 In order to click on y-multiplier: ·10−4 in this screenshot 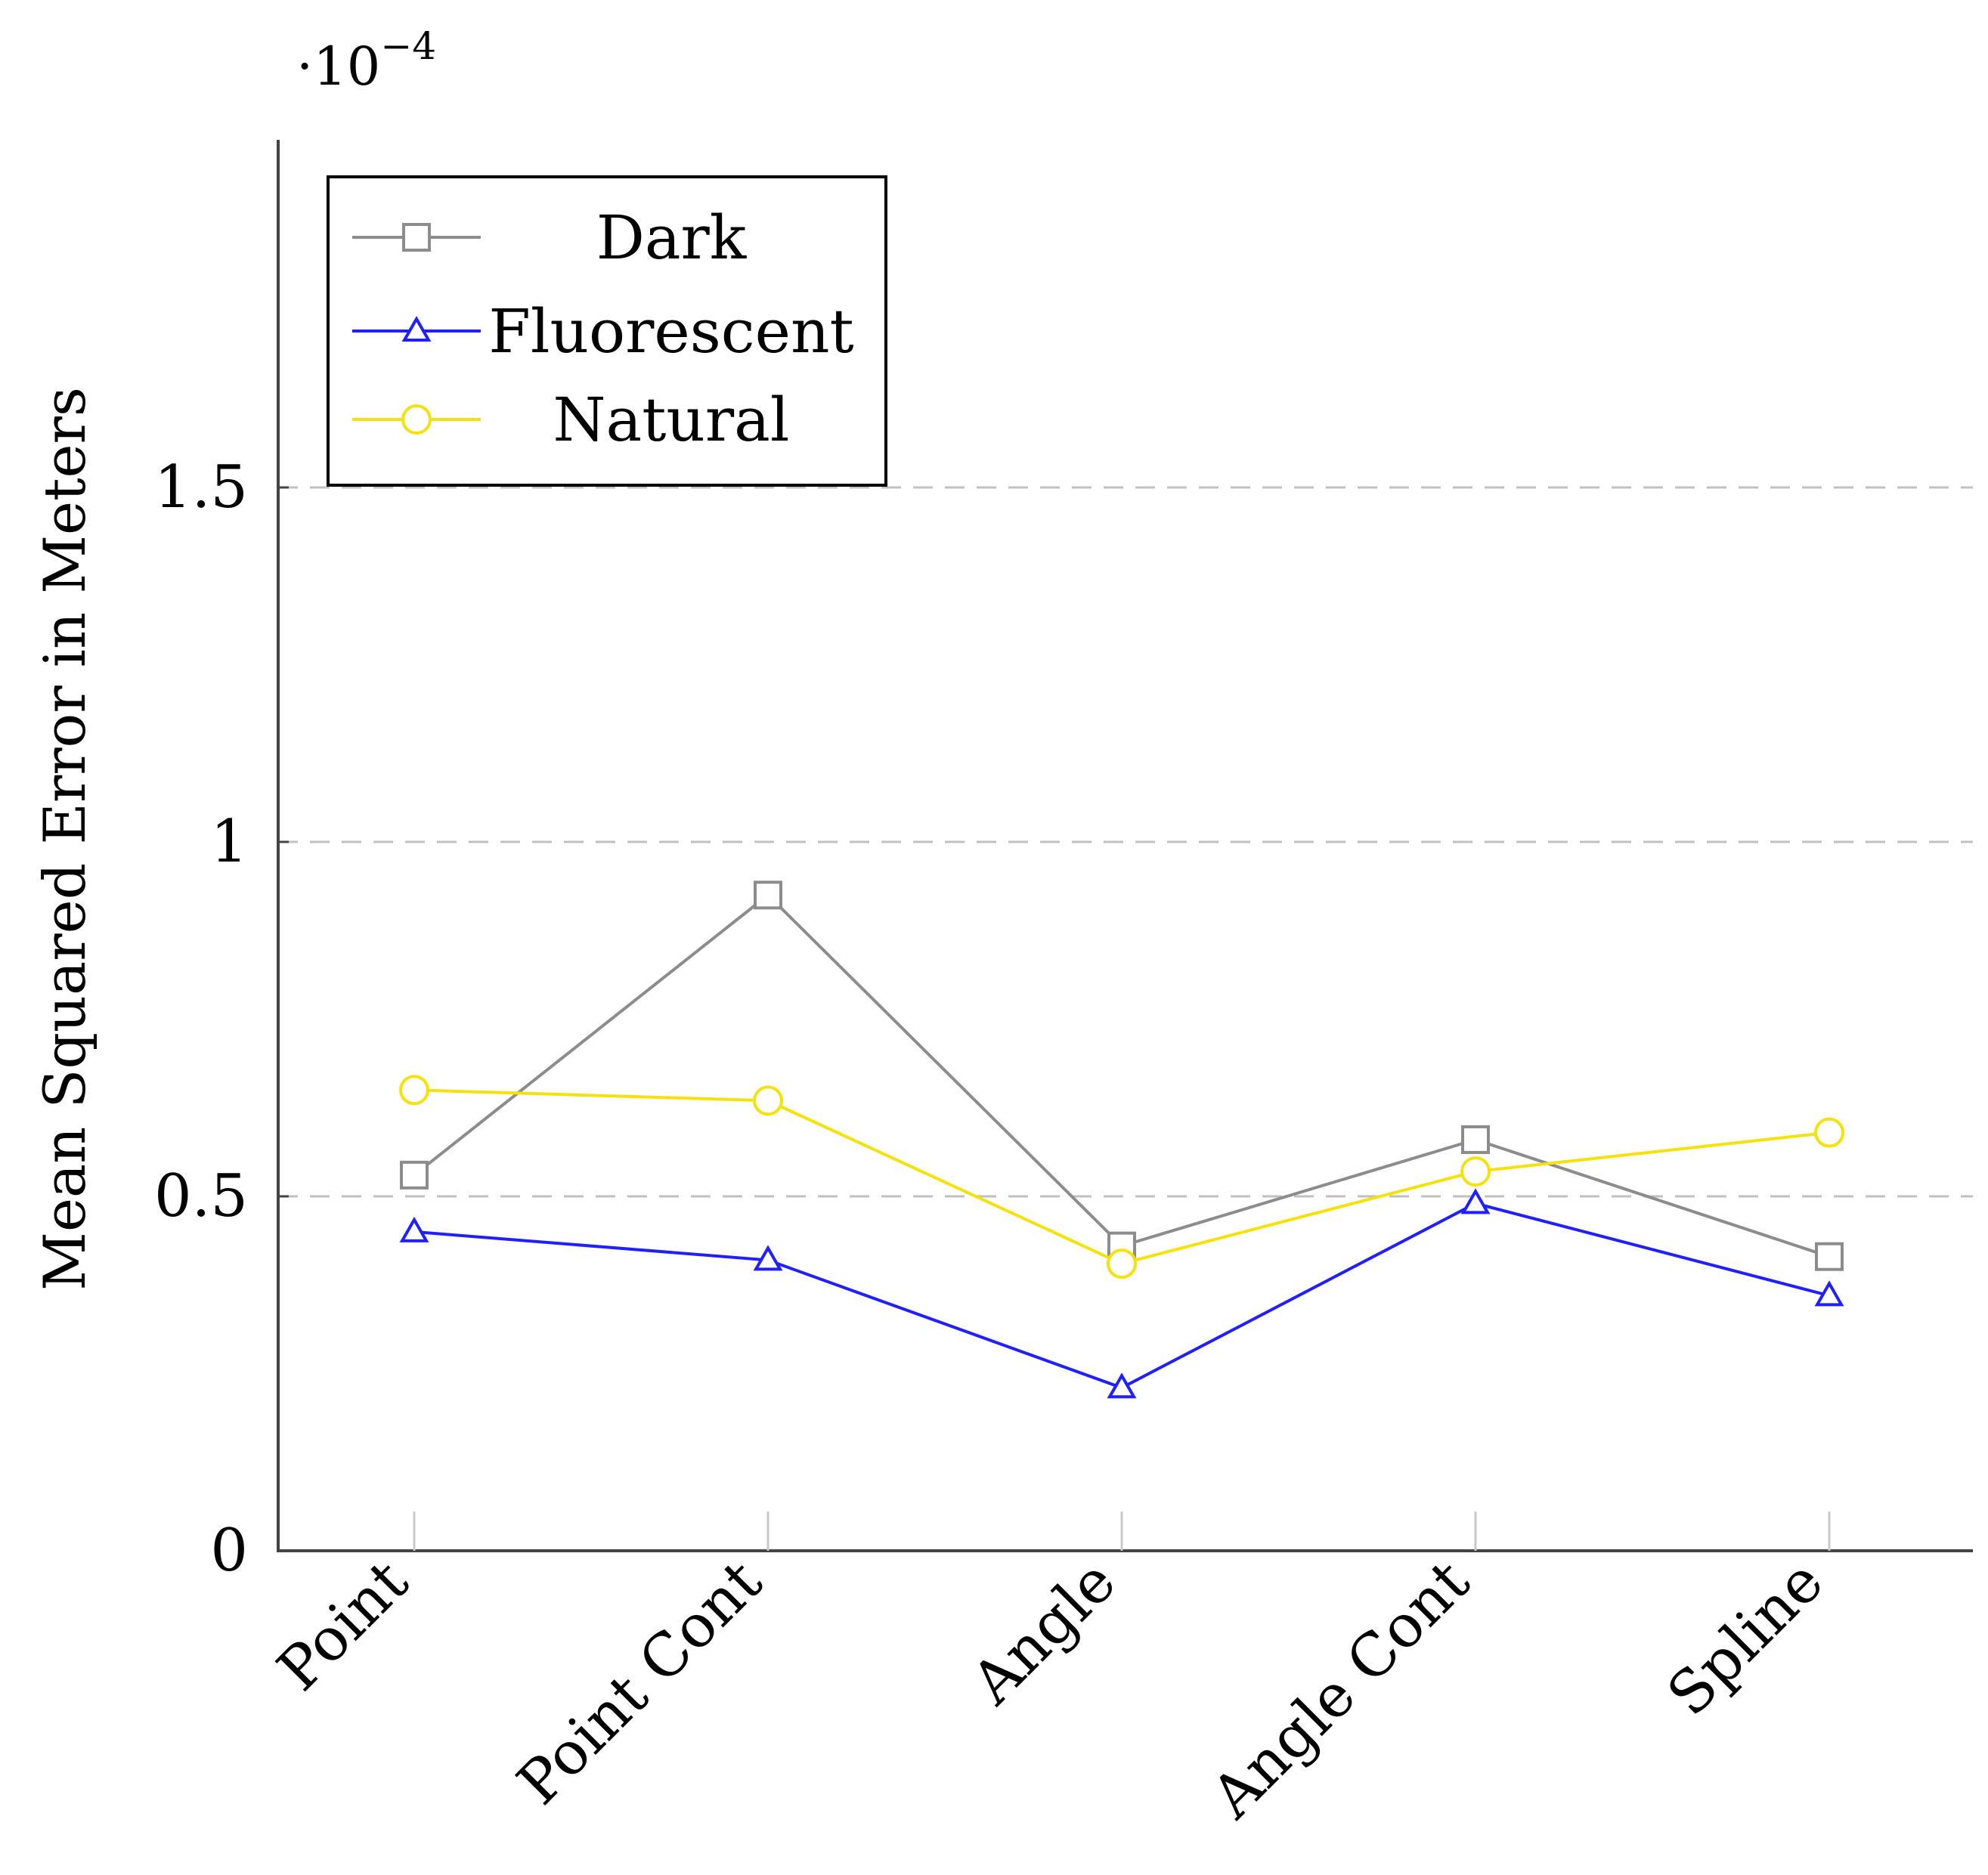, I will do `click(366, 60)`.